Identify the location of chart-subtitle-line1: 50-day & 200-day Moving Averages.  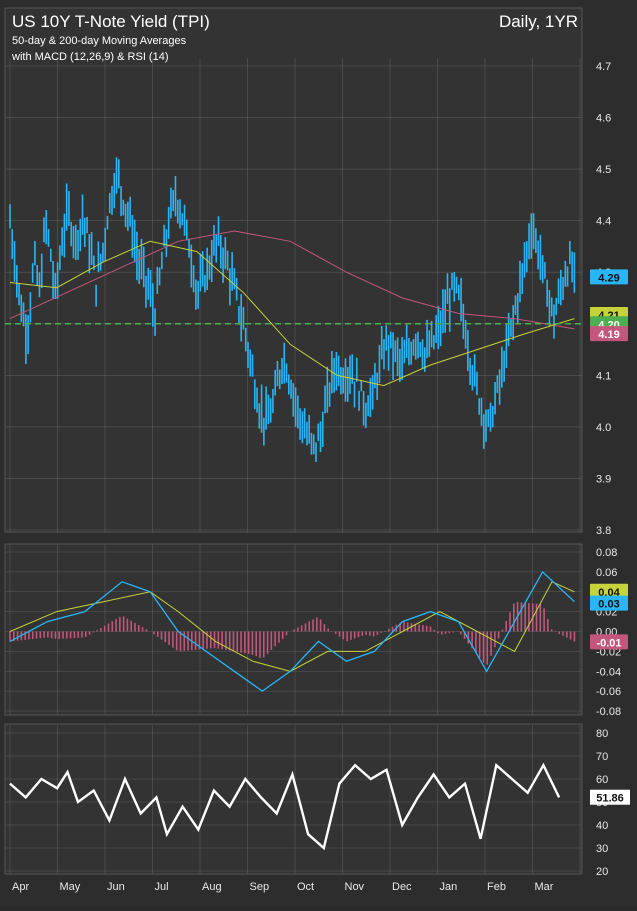
(99, 41).